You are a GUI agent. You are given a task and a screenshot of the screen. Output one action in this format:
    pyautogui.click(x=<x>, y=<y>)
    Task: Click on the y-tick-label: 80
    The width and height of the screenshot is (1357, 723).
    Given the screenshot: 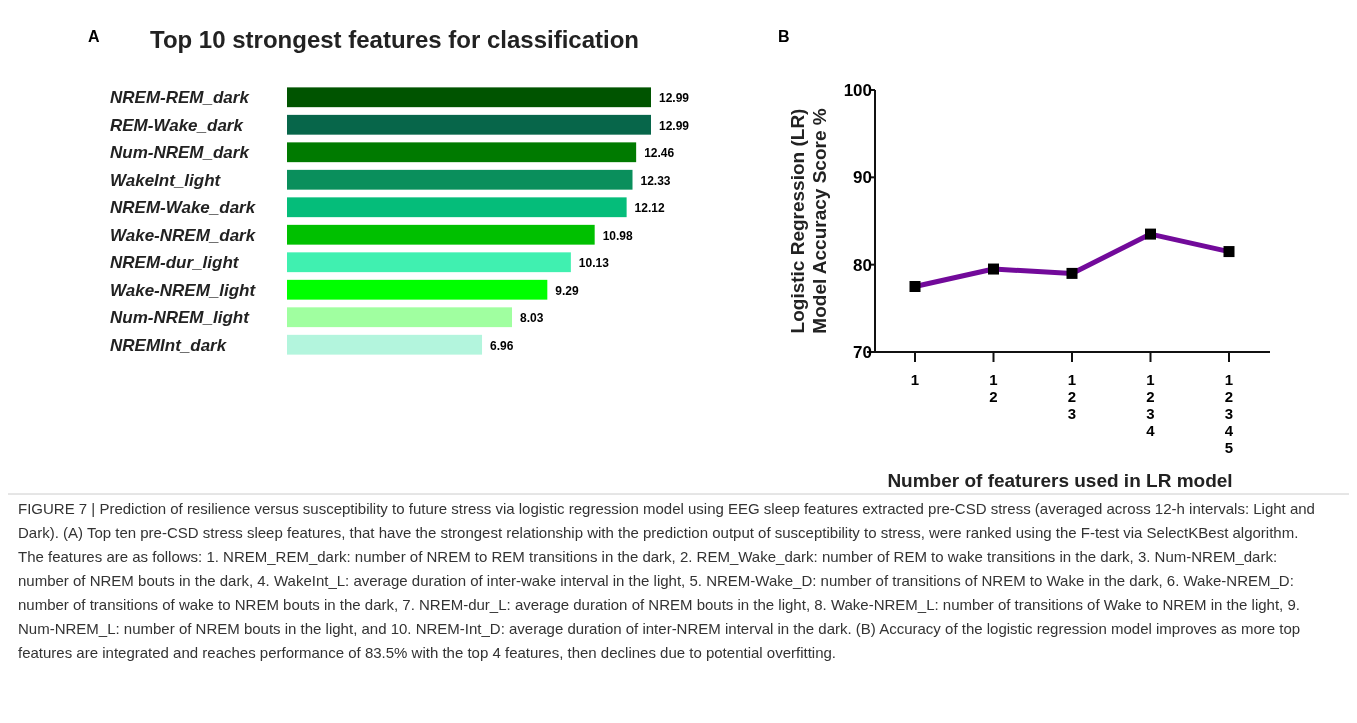 What is the action you would take?
    pyautogui.click(x=862, y=265)
    